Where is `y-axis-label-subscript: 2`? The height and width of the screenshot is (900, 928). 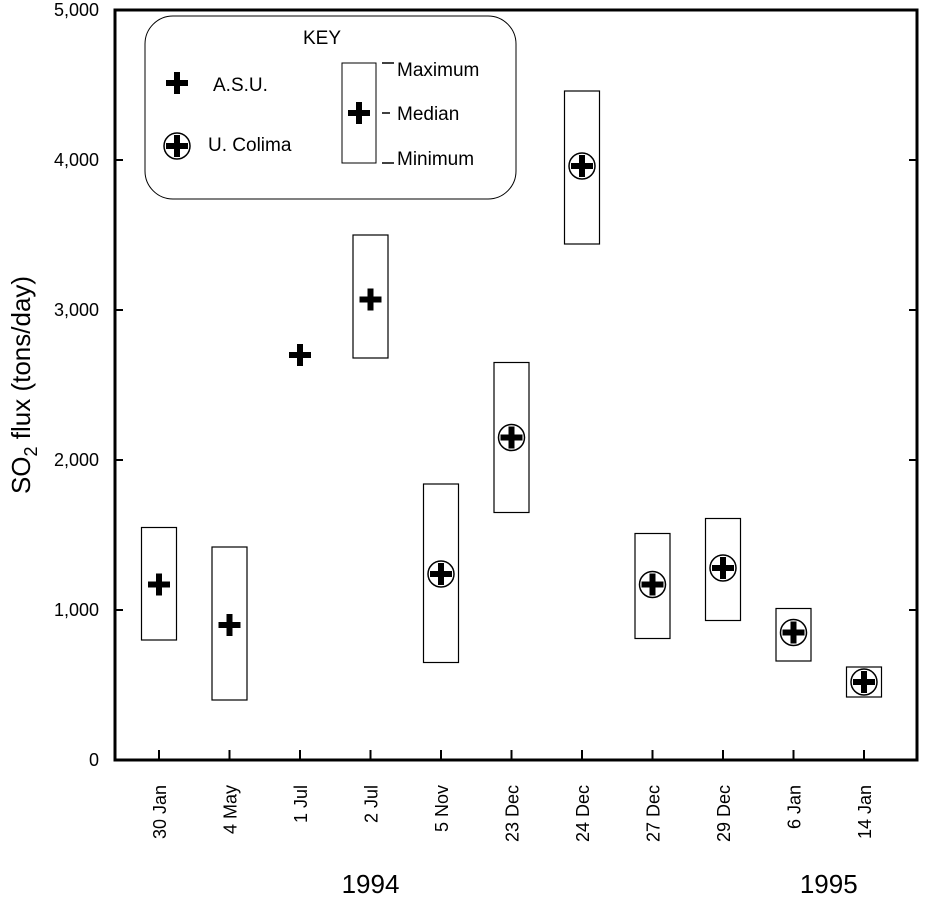 y-axis-label-subscript: 2 is located at coordinates (31, 451).